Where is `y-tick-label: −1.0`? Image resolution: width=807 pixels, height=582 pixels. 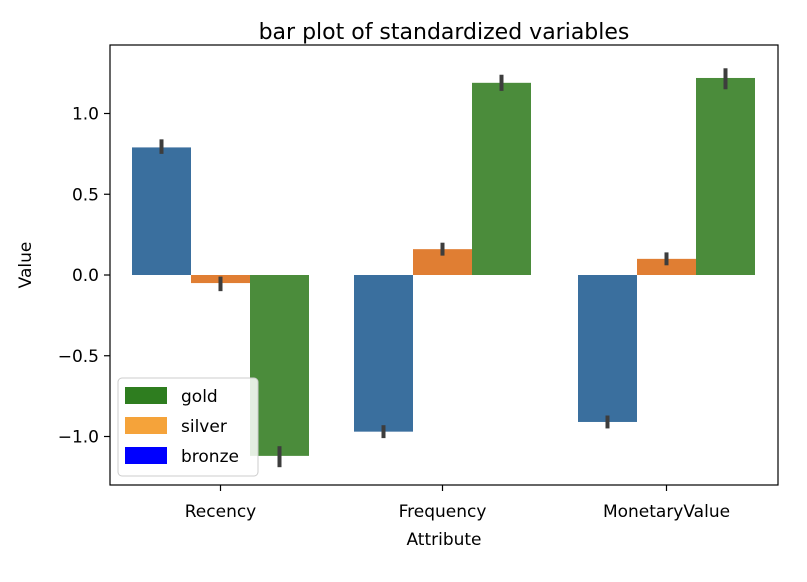
y-tick-label: −1.0 is located at coordinates (78, 438).